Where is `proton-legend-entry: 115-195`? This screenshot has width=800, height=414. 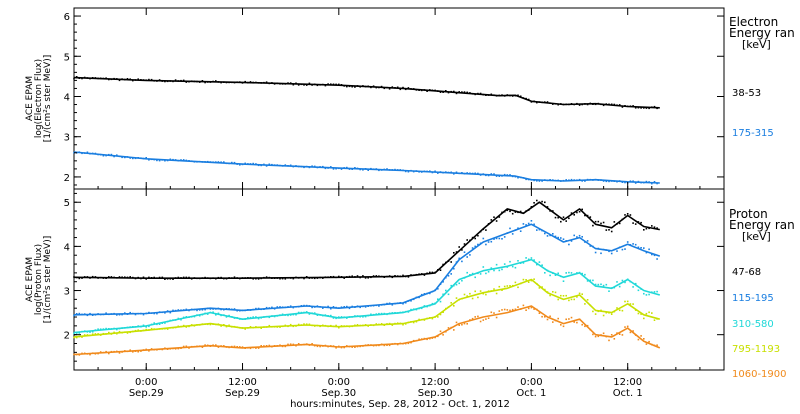
proton-legend-entry: 115-195 is located at coordinates (753, 298).